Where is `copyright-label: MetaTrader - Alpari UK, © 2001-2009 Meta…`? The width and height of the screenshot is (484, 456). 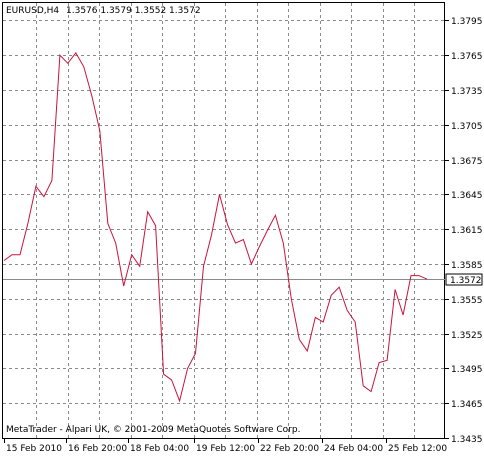
copyright-label: MetaTrader - Alpari UK, © 2001-2009 Meta… is located at coordinates (153, 430).